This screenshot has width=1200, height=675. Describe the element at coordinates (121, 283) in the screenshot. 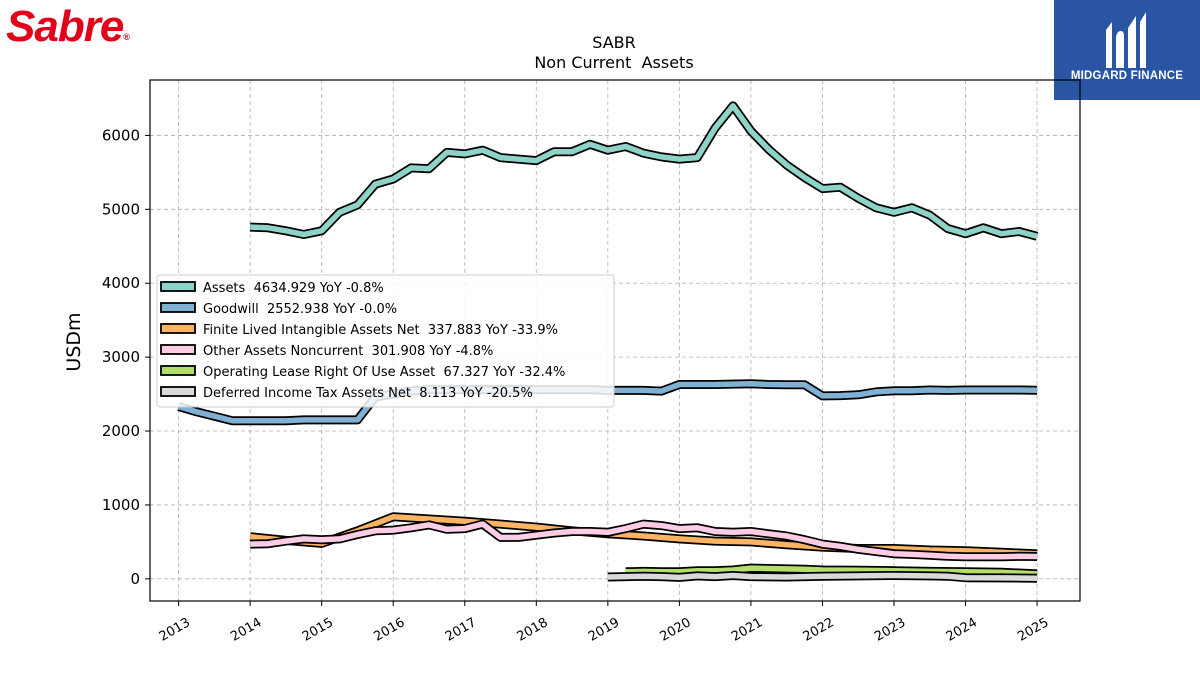

I see `y-tick-label: 4000` at that location.